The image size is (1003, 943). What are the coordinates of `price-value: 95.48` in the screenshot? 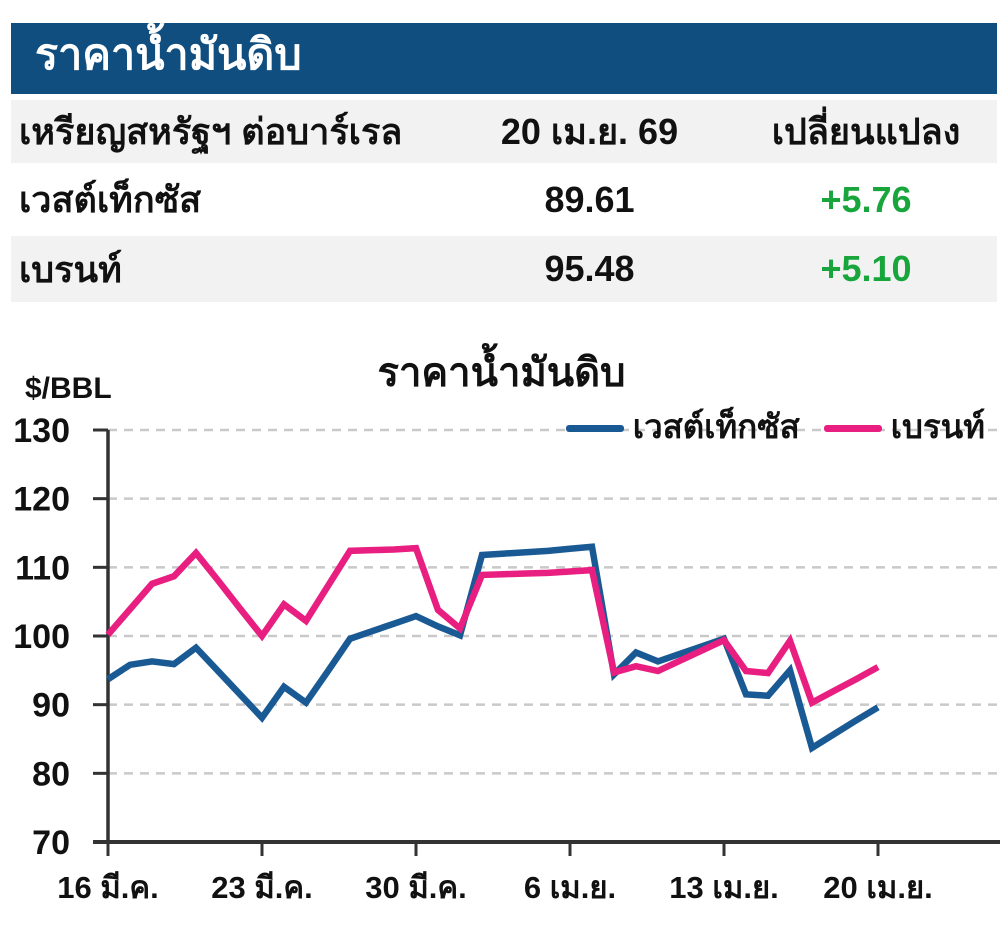 It's located at (589, 268).